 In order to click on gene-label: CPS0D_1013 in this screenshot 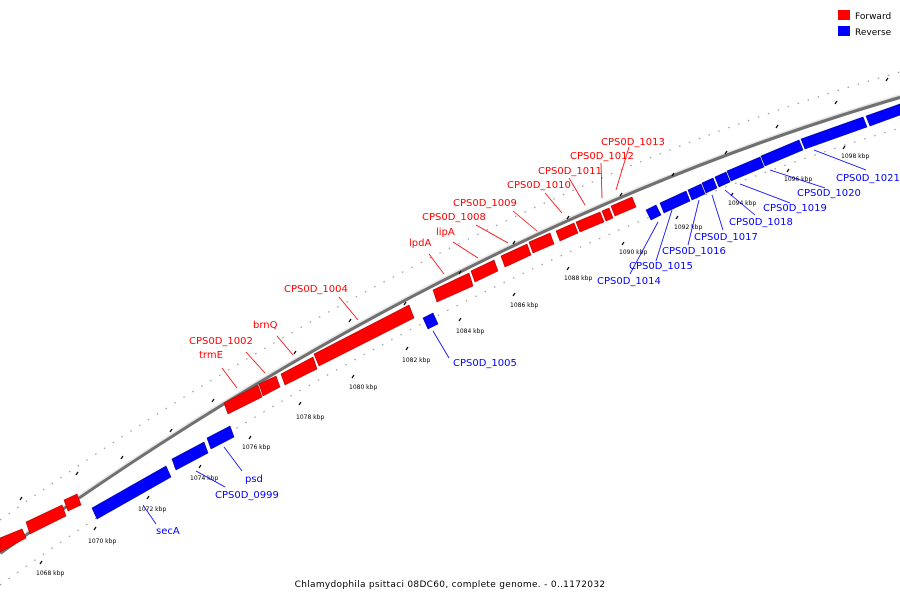, I will do `click(633, 142)`.